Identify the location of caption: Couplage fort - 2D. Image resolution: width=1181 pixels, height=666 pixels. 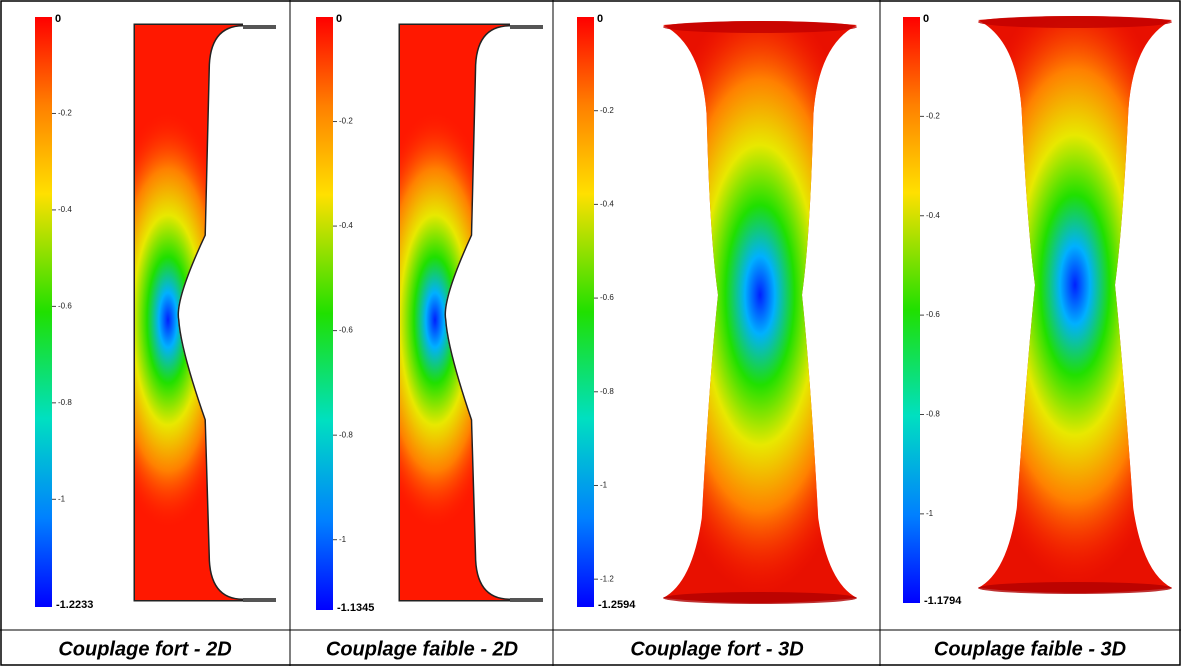
(144, 649).